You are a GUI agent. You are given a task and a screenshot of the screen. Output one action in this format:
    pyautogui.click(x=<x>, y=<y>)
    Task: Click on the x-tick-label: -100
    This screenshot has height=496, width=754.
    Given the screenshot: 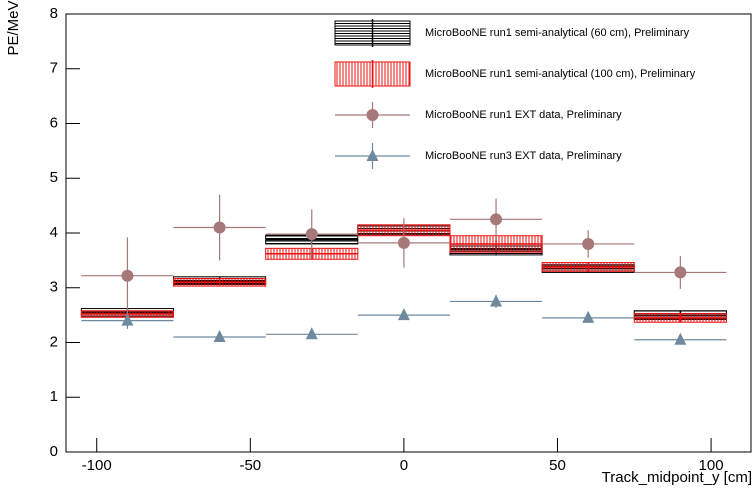 What is the action you would take?
    pyautogui.click(x=97, y=465)
    